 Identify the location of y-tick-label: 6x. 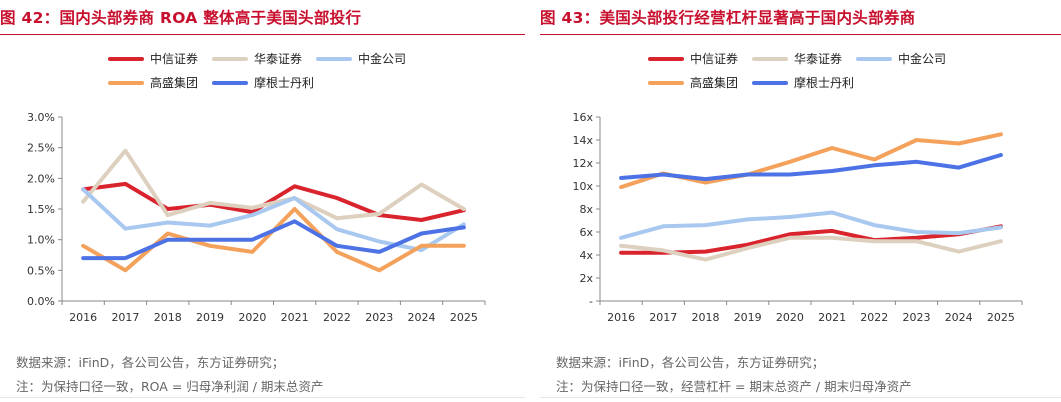
(586, 232).